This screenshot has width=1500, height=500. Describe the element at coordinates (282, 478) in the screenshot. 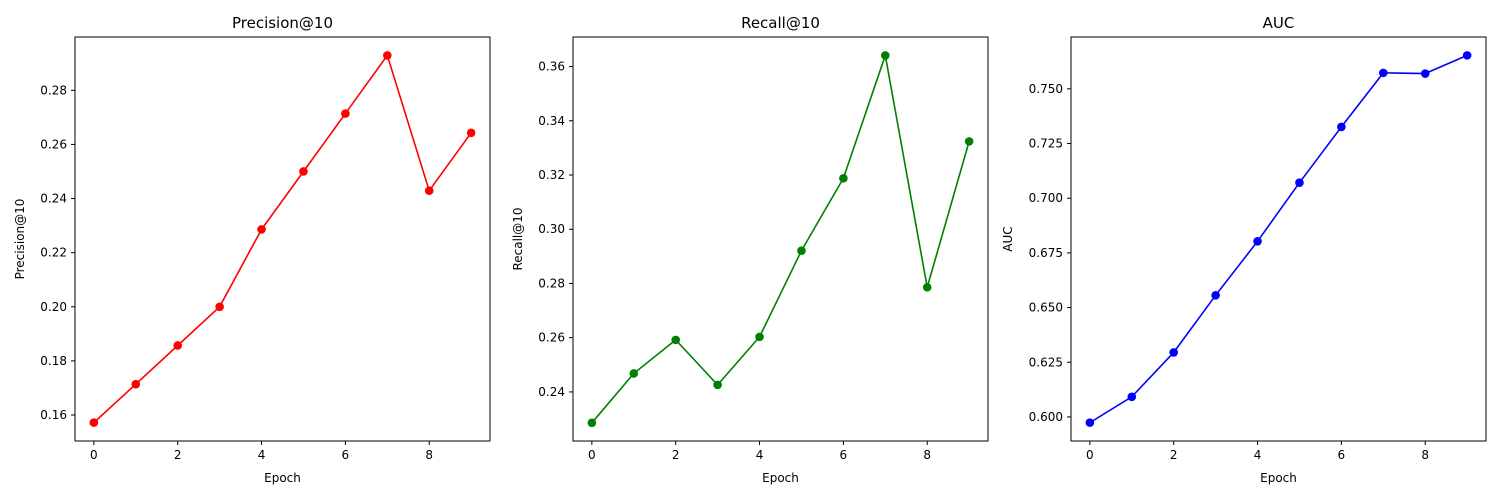

I see `precision-x-axis-label: Epoch` at that location.